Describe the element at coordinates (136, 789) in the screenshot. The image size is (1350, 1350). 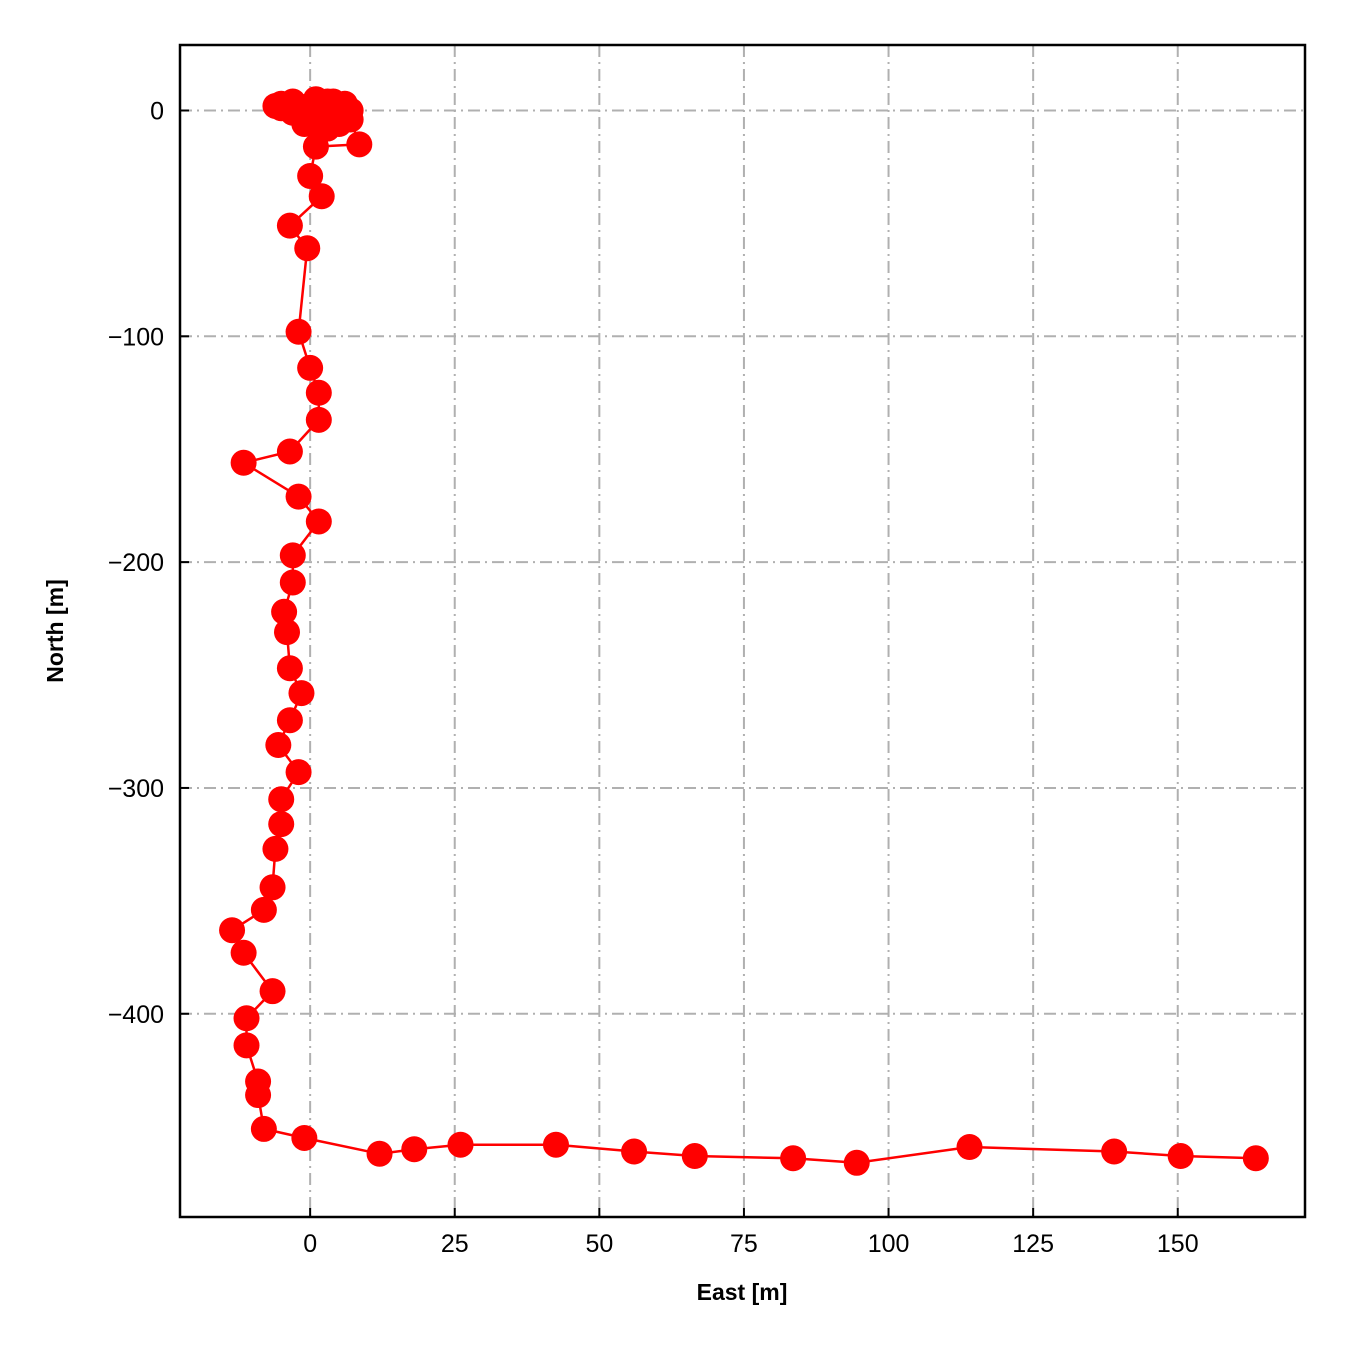
I see `y-tick-label: −300` at that location.